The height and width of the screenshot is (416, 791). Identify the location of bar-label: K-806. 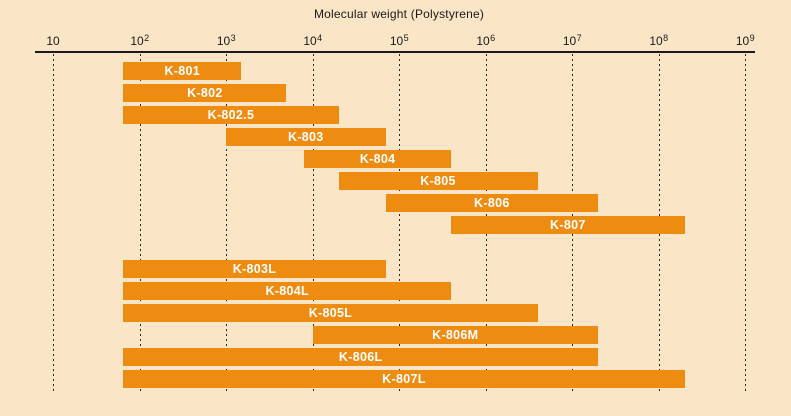
(492, 203).